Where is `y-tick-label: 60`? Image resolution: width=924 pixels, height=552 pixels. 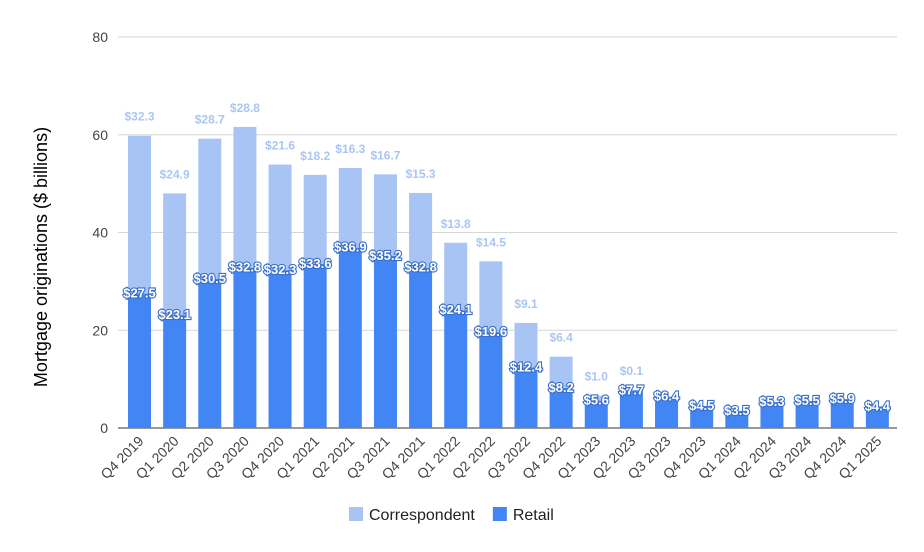 y-tick-label: 60 is located at coordinates (100, 135).